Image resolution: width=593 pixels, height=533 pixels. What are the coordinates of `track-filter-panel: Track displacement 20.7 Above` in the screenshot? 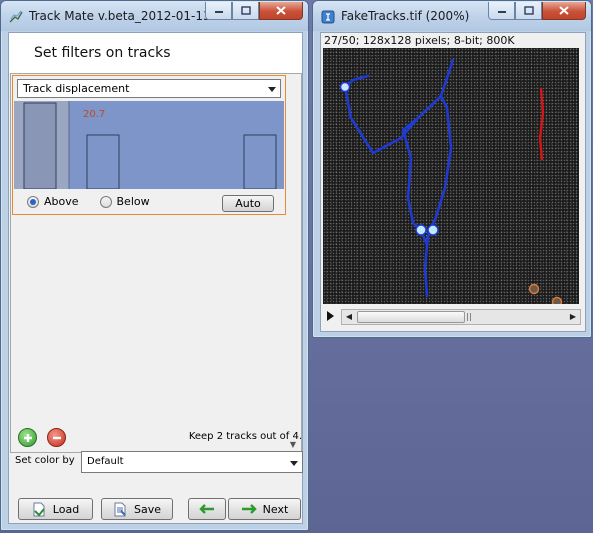 It's located at (149, 145).